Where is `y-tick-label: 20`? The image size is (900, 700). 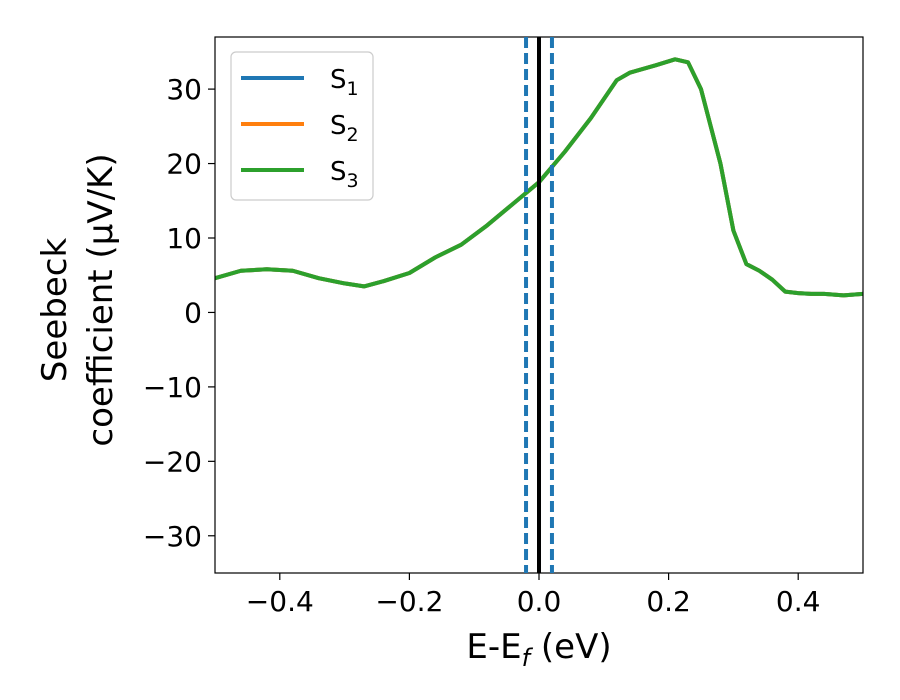 y-tick-label: 20 is located at coordinates (184, 164).